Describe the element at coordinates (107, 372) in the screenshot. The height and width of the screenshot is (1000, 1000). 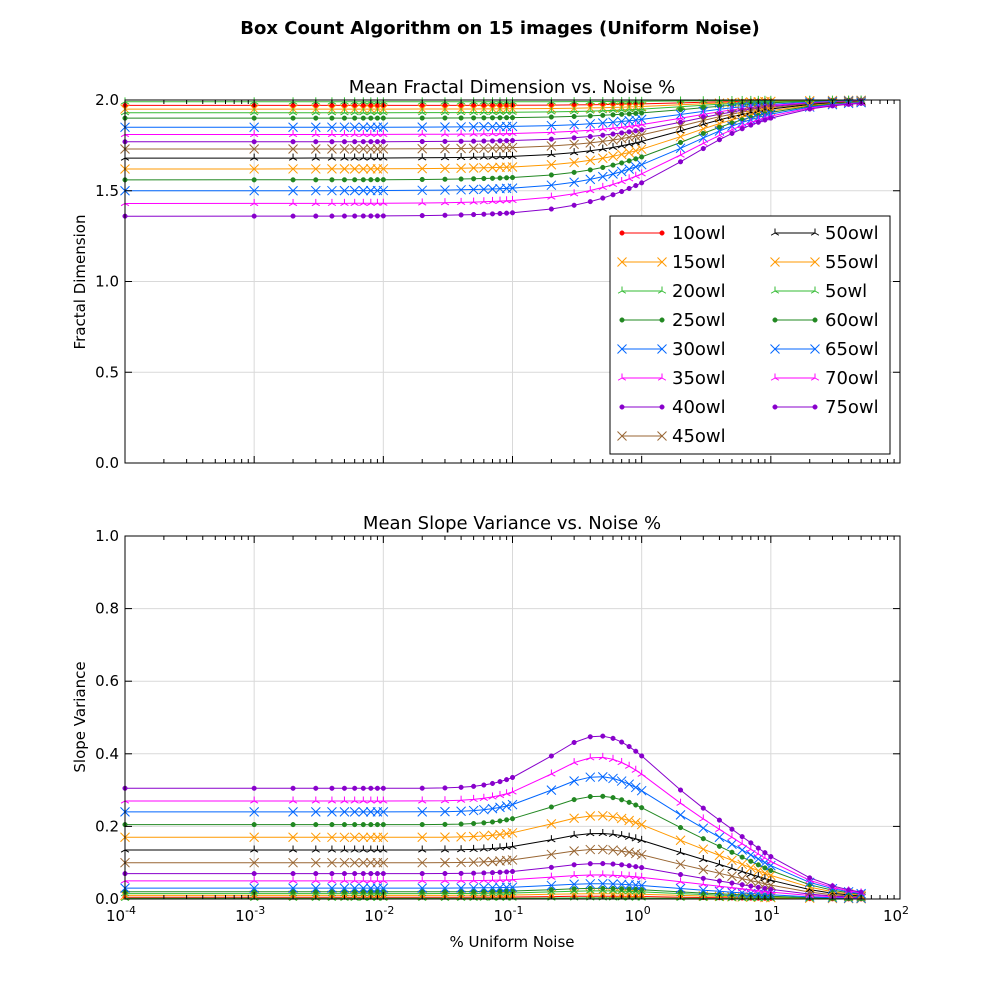
I see `top-chart-ytick-label: 0.5` at that location.